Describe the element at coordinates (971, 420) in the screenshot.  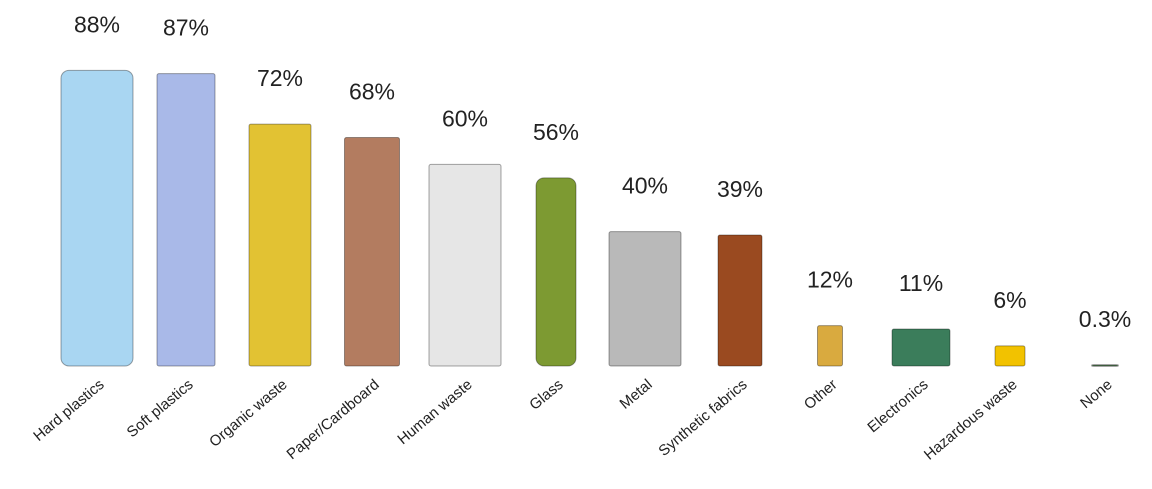
I see `x-tick-label: Hazardous waste` at that location.